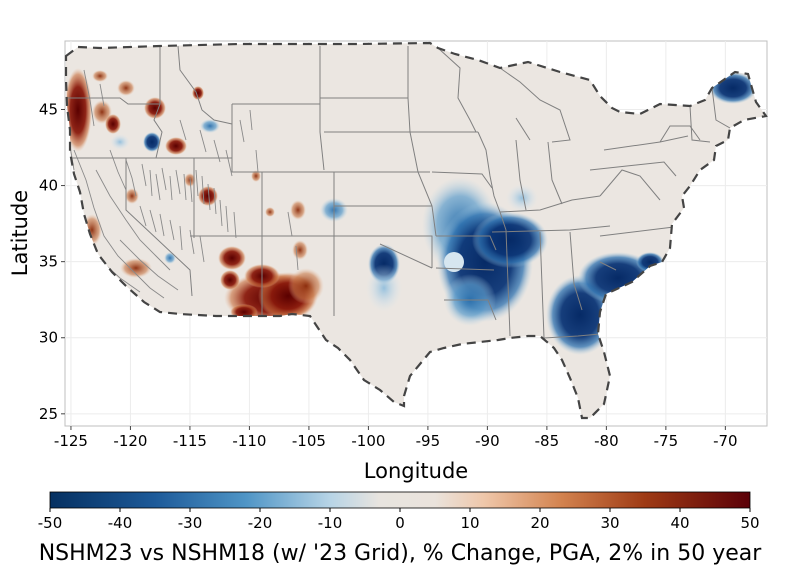 Image resolution: width=800 pixels, height=573 pixels. I want to click on colorbar-tick-label: -40, so click(120, 523).